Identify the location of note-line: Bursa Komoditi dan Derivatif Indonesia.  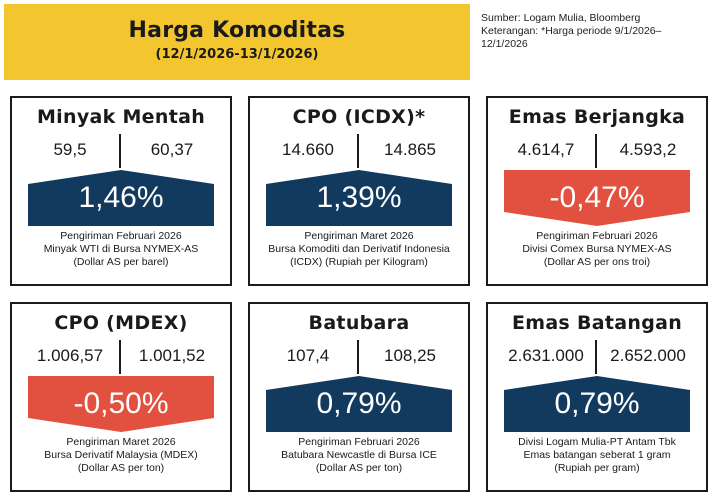
(359, 249).